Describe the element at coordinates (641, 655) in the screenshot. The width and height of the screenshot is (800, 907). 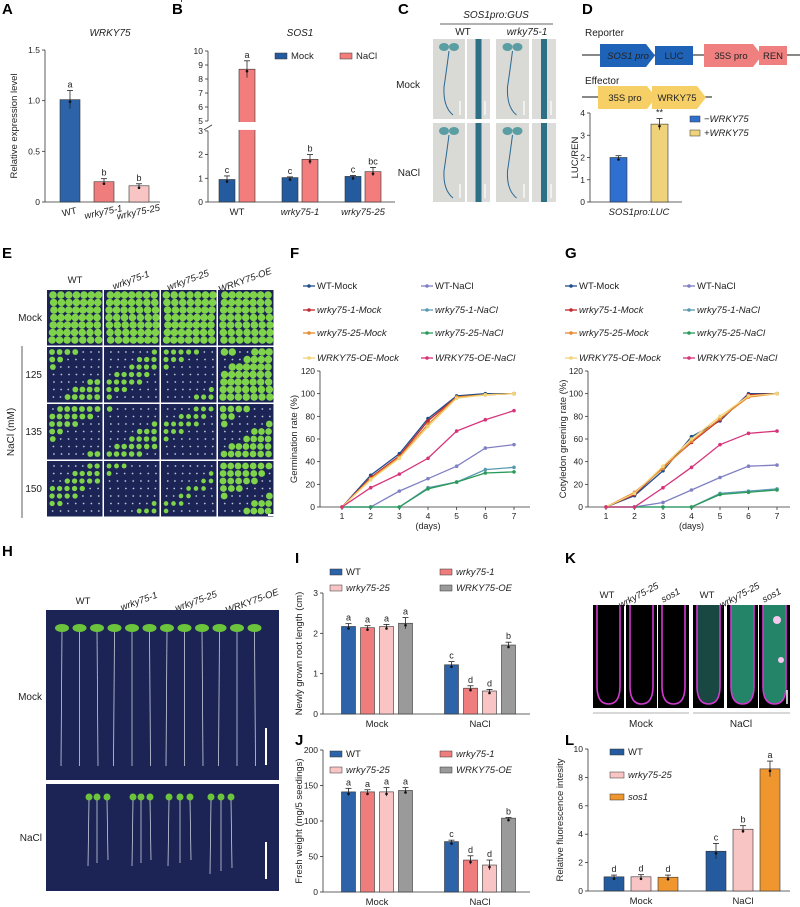
I see `cell-wall-magenta` at that location.